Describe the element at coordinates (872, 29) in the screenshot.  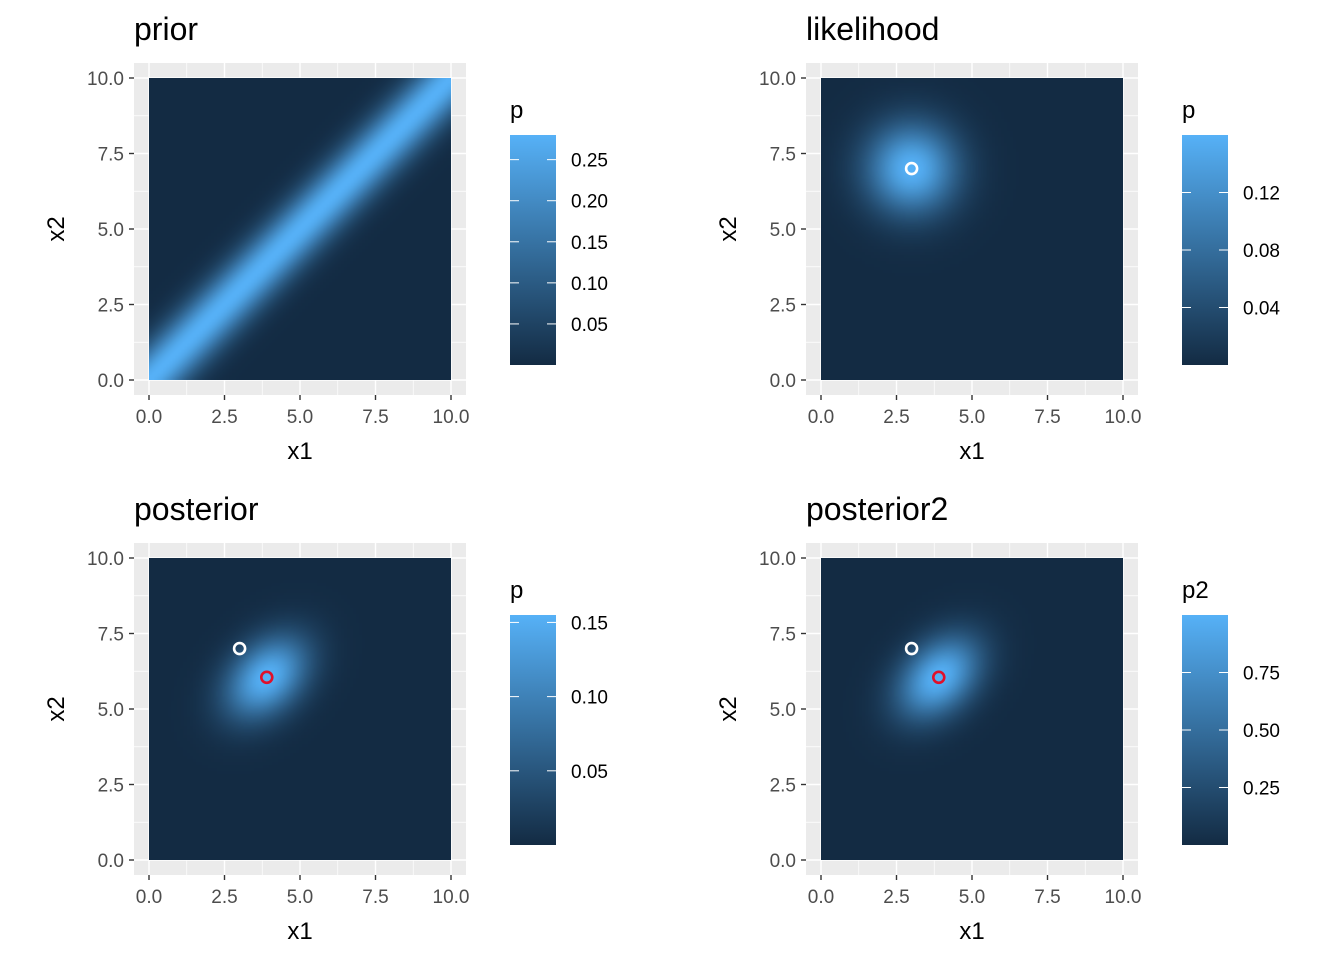
I see `panel-title: likelihood` at that location.